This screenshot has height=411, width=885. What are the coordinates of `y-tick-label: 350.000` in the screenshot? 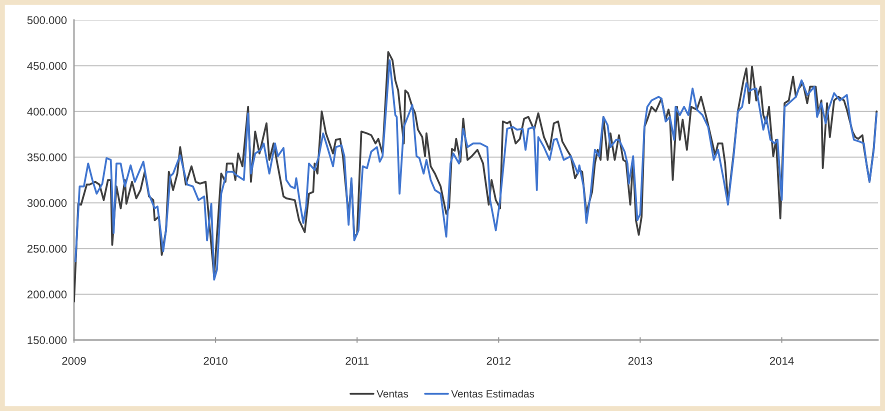 It's located at (47, 157).